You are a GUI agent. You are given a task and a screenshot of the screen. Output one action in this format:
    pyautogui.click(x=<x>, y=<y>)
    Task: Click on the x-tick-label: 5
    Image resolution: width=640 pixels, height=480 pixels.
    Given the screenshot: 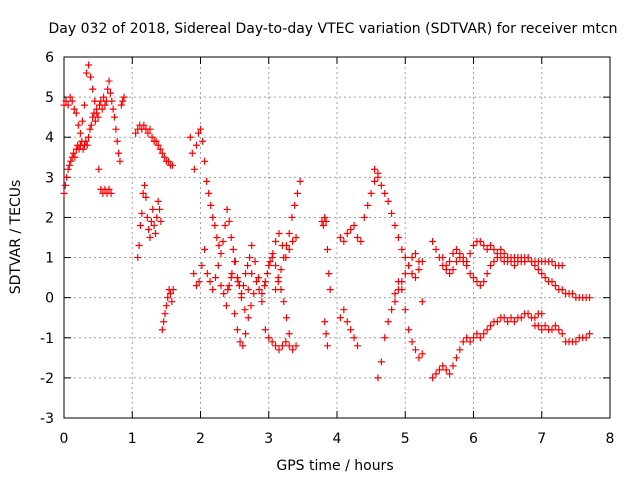 What is the action you would take?
    pyautogui.click(x=405, y=439)
    